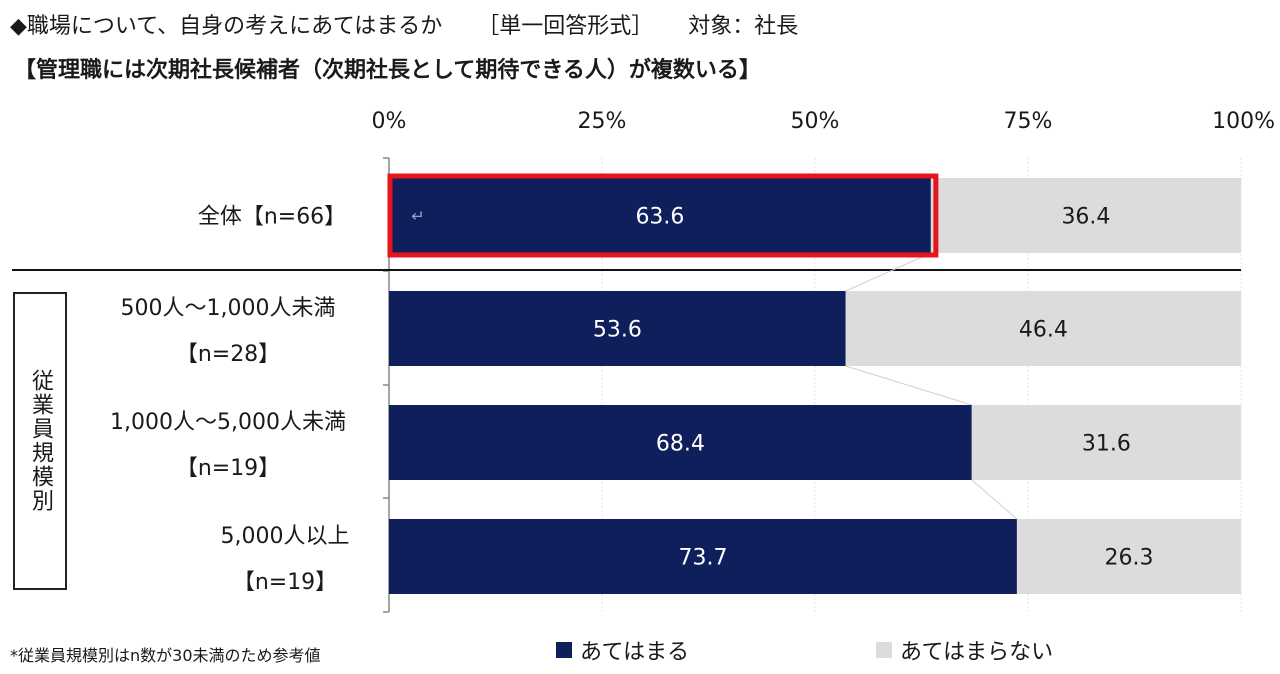  What do you see at coordinates (884, 650) in the screenshot?
I see `legend-swatch-no` at bounding box center [884, 650].